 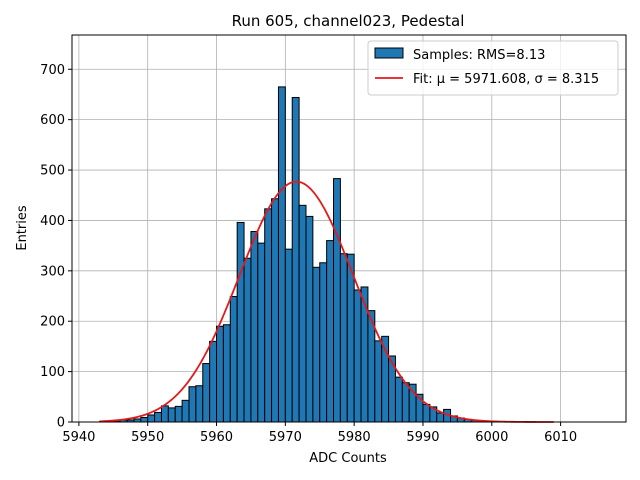 I want to click on y-tick-label: 300, so click(x=52, y=271).